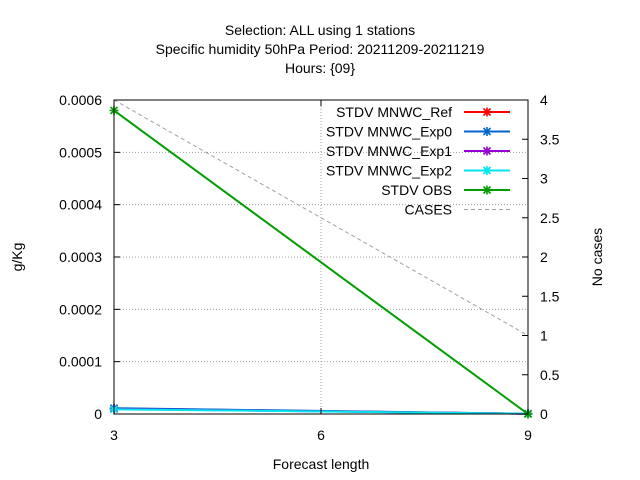 This screenshot has width=640, height=480. I want to click on y2-tick-label: 0.5, so click(550, 375).